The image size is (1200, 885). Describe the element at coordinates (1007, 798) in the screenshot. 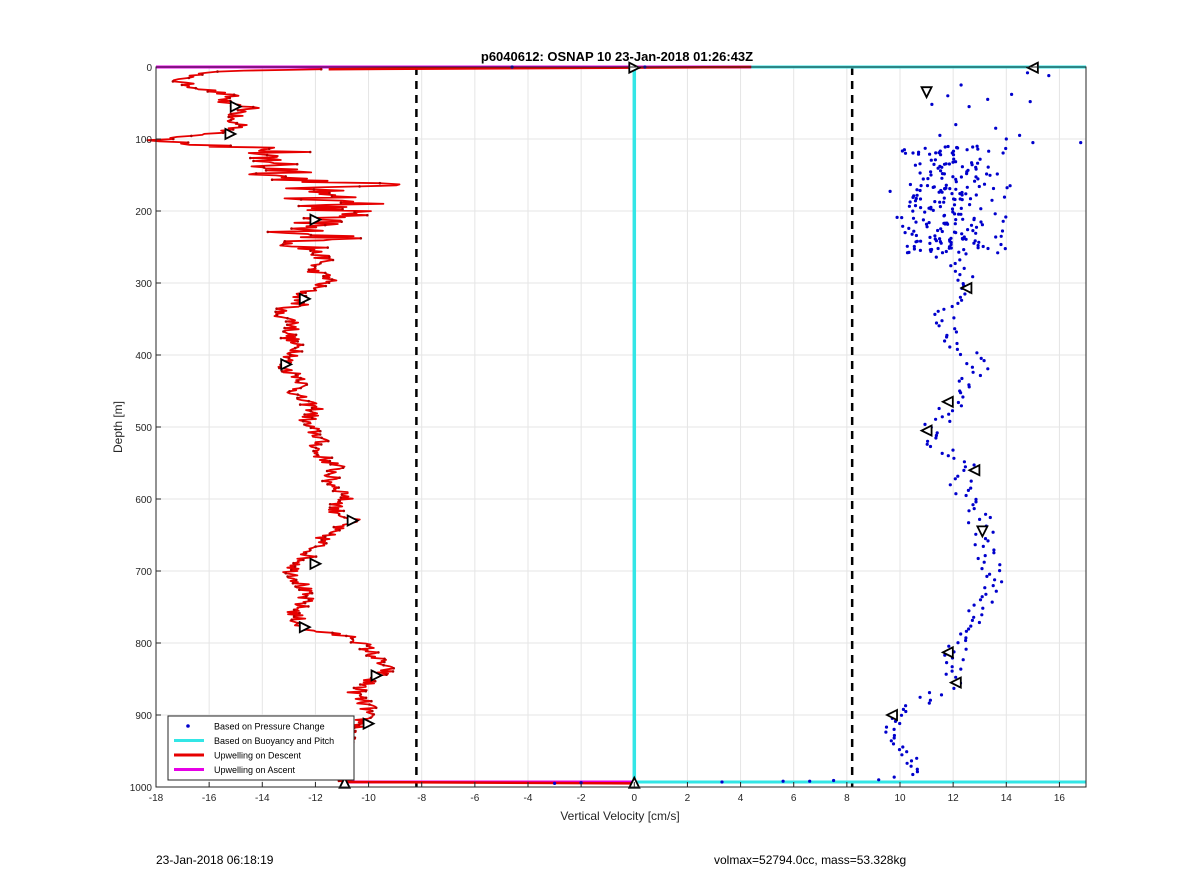

I see `x-tick-label: 14` at that location.